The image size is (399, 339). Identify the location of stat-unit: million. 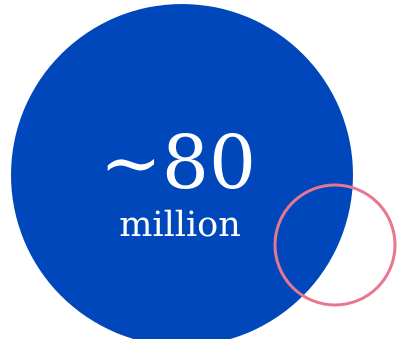
(180, 225).